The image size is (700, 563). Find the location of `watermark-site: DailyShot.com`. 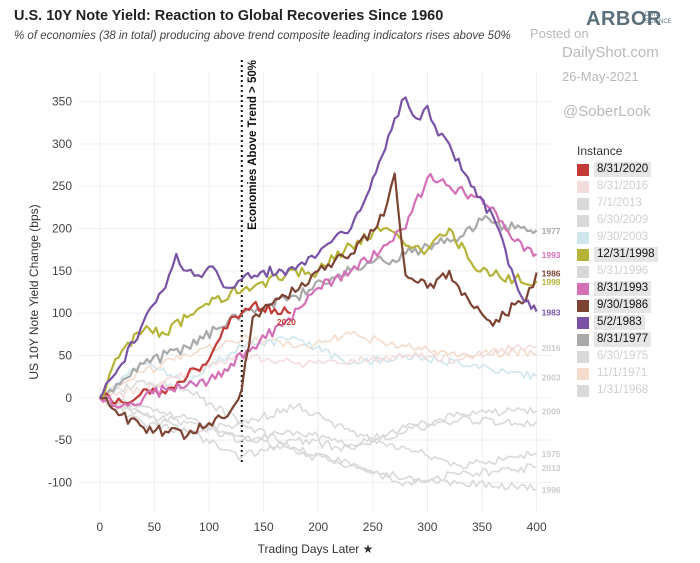

watermark-site: DailyShot.com is located at coordinates (610, 52).